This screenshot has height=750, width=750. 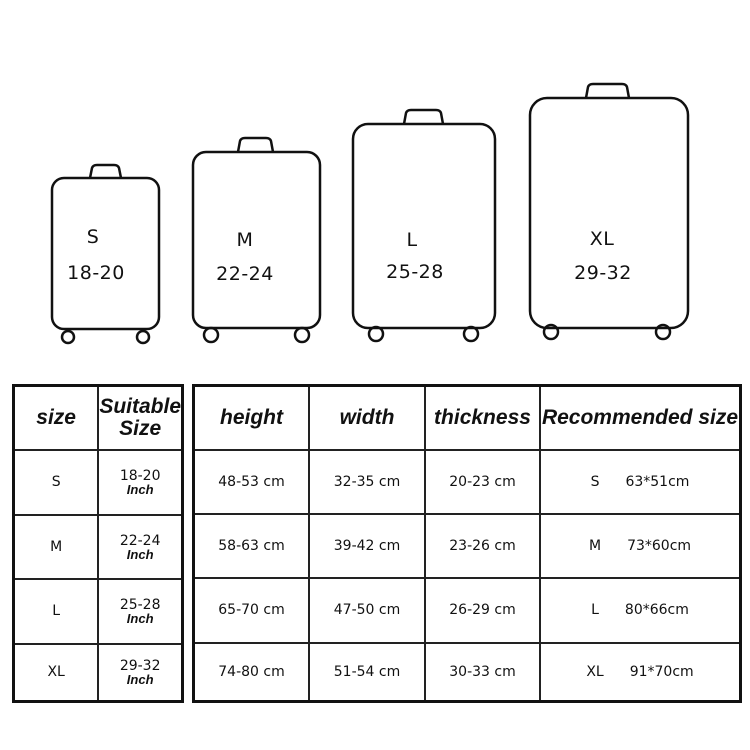 I want to click on header-thickness: thickness, so click(x=482, y=417).